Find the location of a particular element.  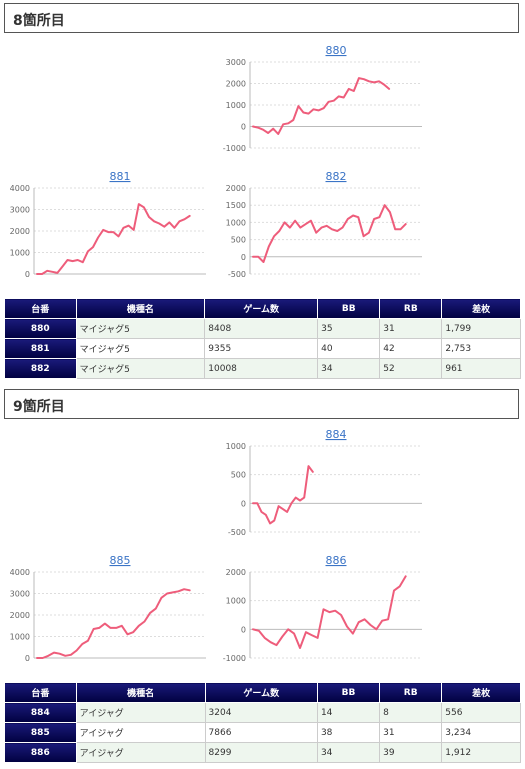

section-title-9: 9箇所目 is located at coordinates (261, 404).